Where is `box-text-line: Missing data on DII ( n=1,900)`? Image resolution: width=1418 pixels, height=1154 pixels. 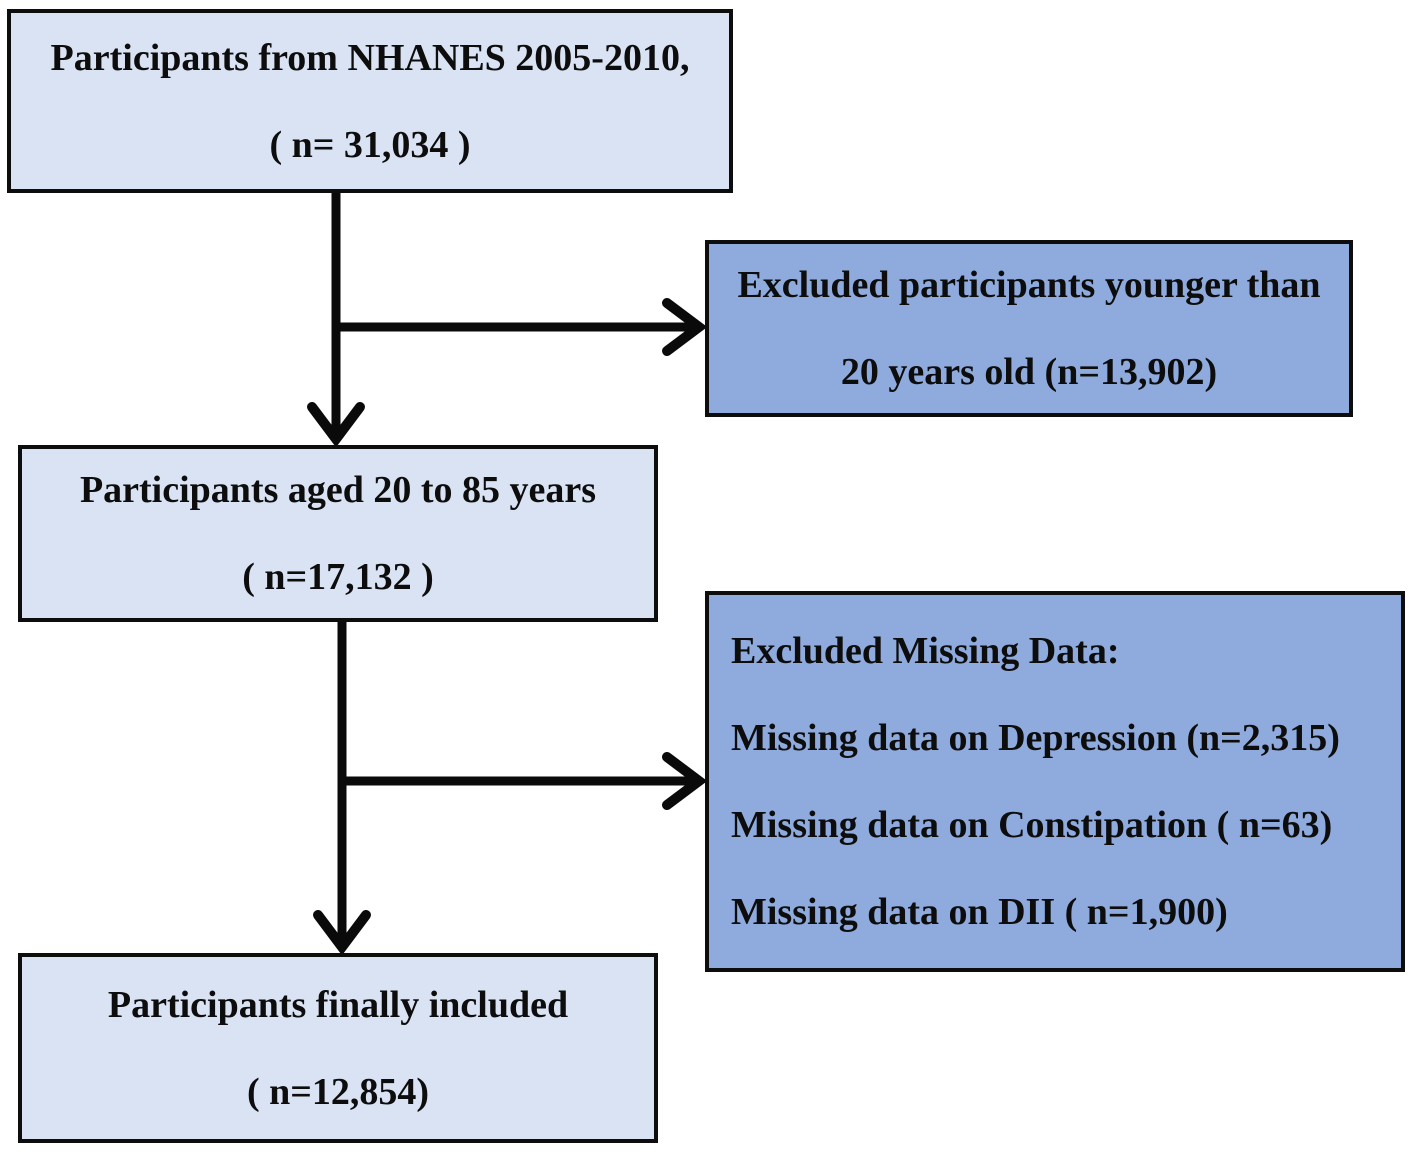 box-text-line: Missing data on DII ( n=1,900) is located at coordinates (979, 912).